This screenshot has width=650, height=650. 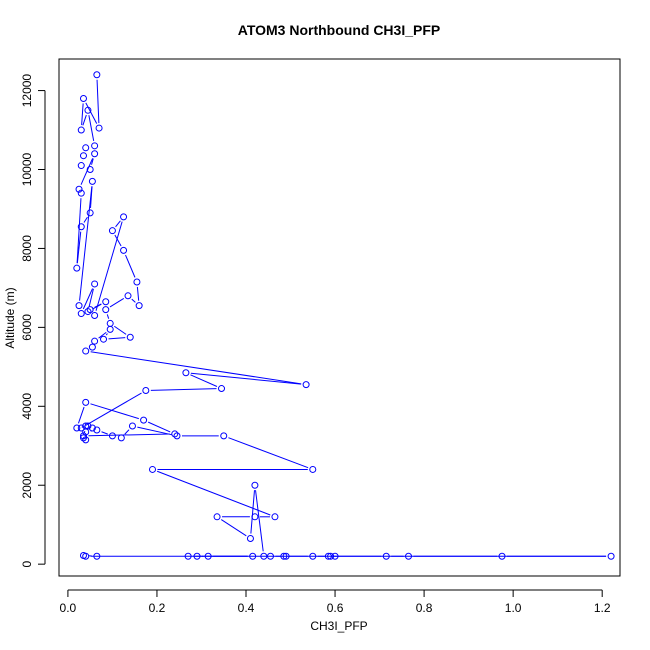 What do you see at coordinates (68, 608) in the screenshot?
I see `x-tick-label: 0.0` at bounding box center [68, 608].